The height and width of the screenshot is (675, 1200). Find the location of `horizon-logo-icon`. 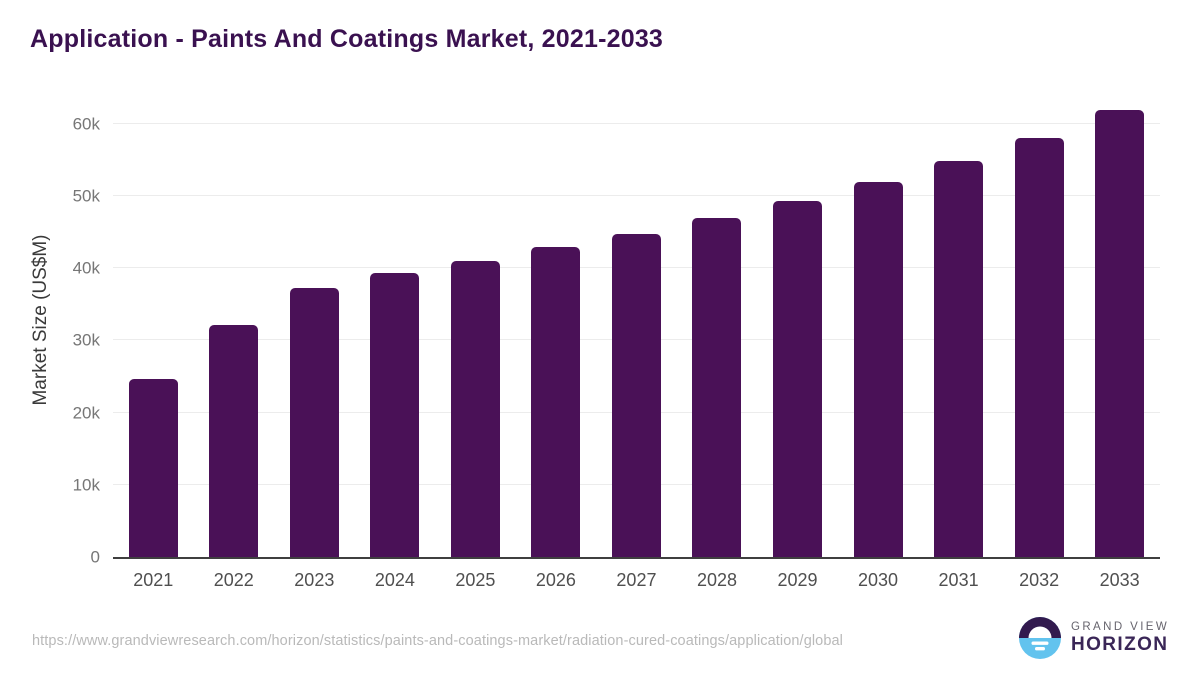

horizon-logo-icon is located at coordinates (1040, 638).